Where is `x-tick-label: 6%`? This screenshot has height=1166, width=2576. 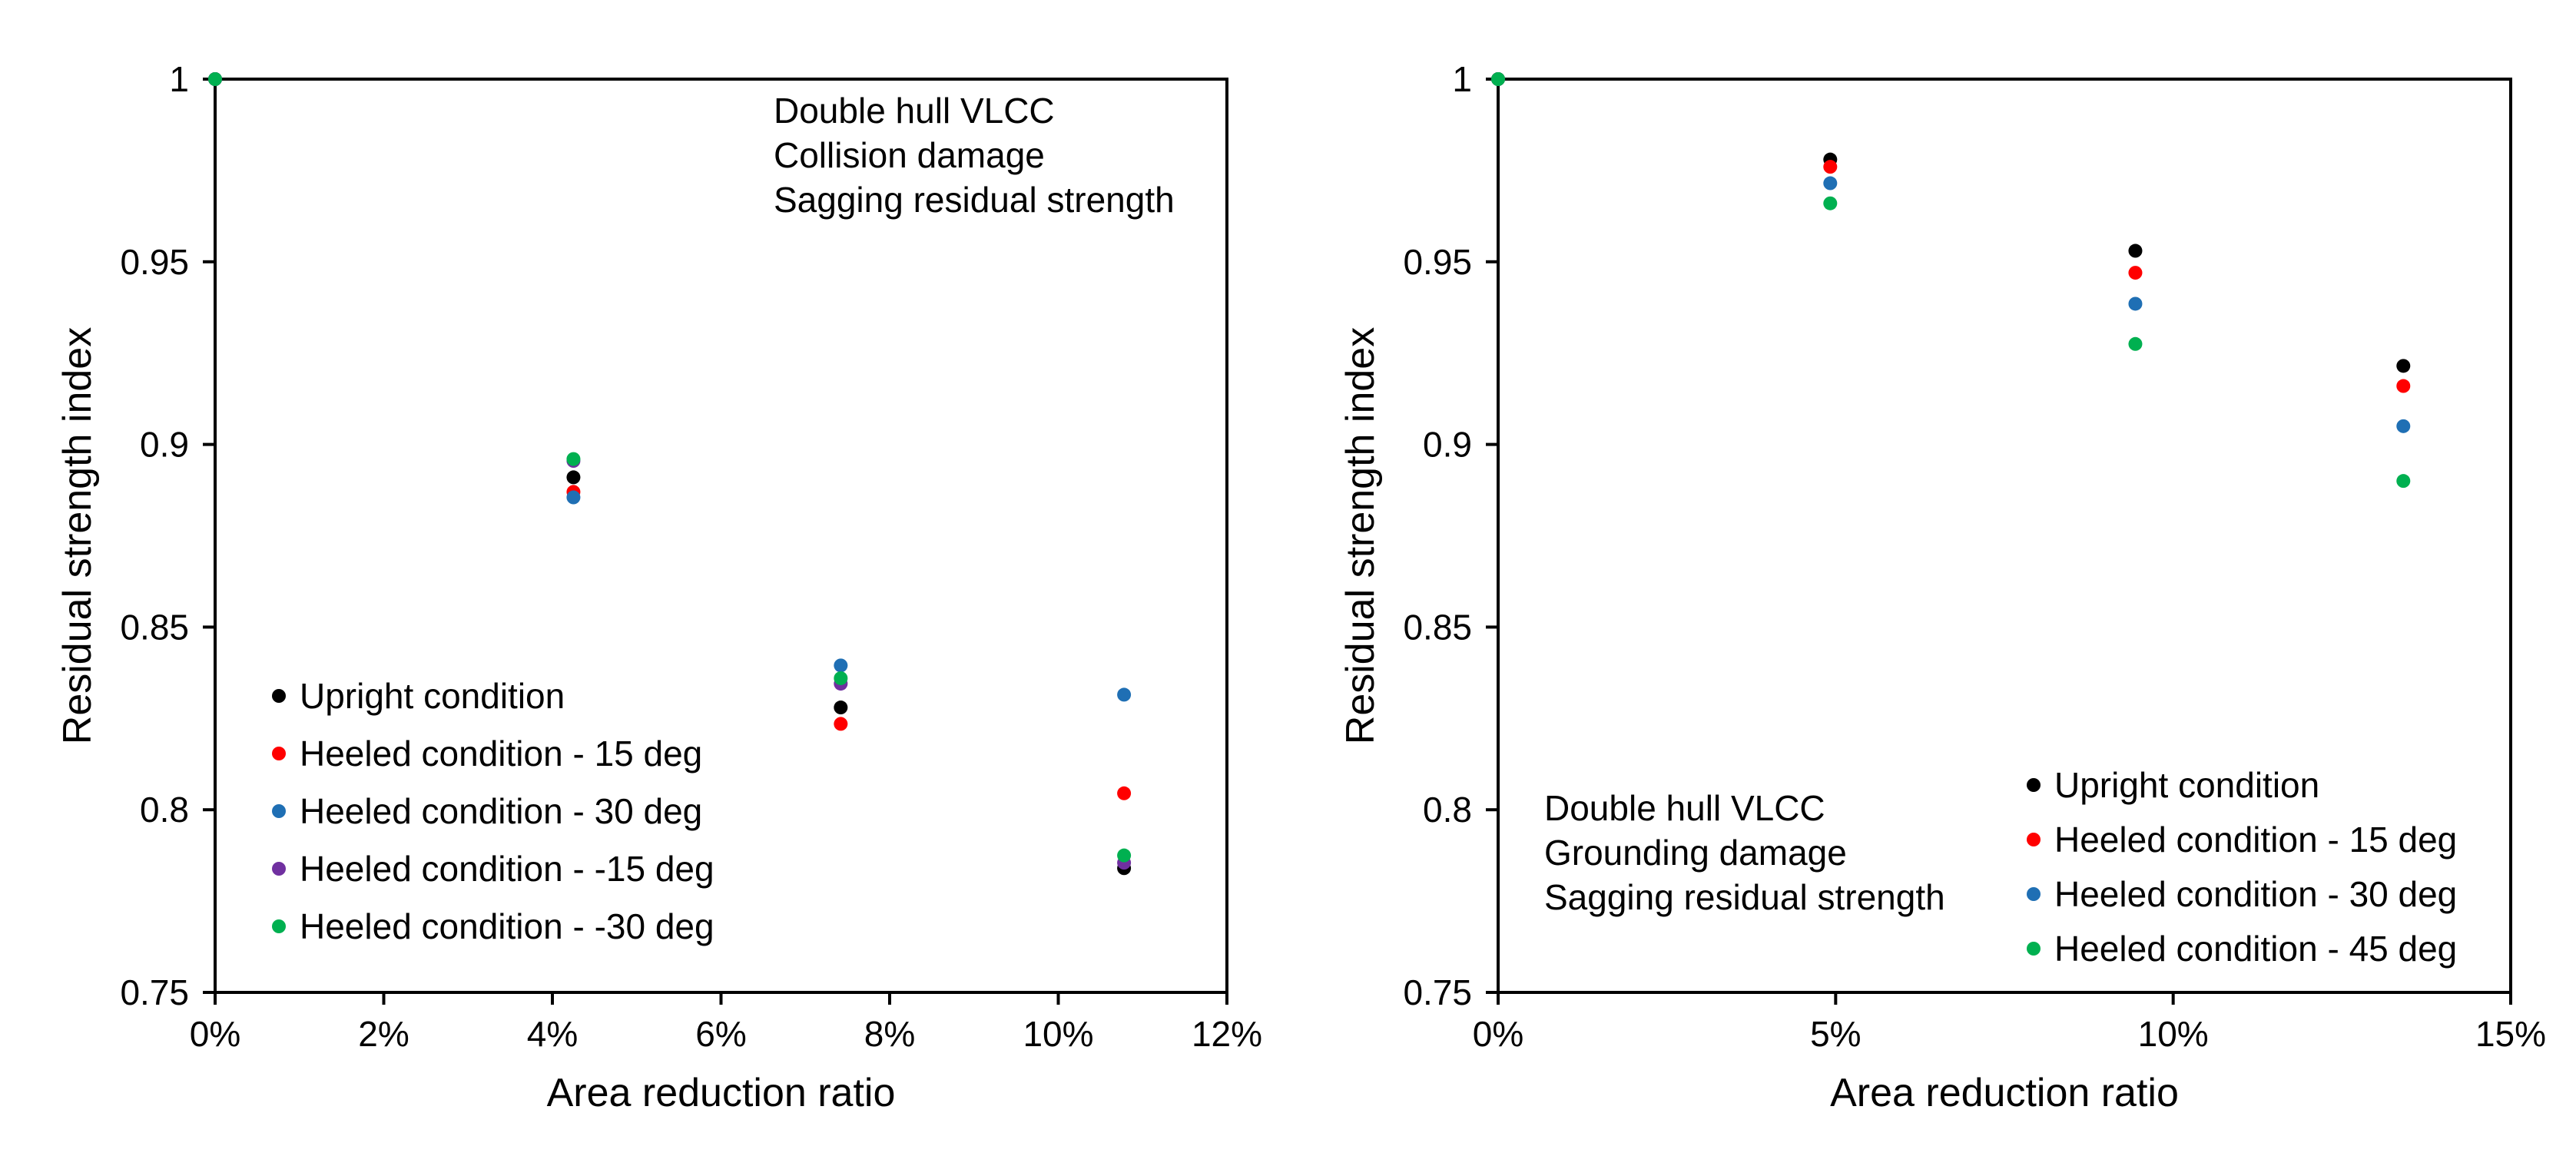
x-tick-label: 6% is located at coordinates (720, 1034).